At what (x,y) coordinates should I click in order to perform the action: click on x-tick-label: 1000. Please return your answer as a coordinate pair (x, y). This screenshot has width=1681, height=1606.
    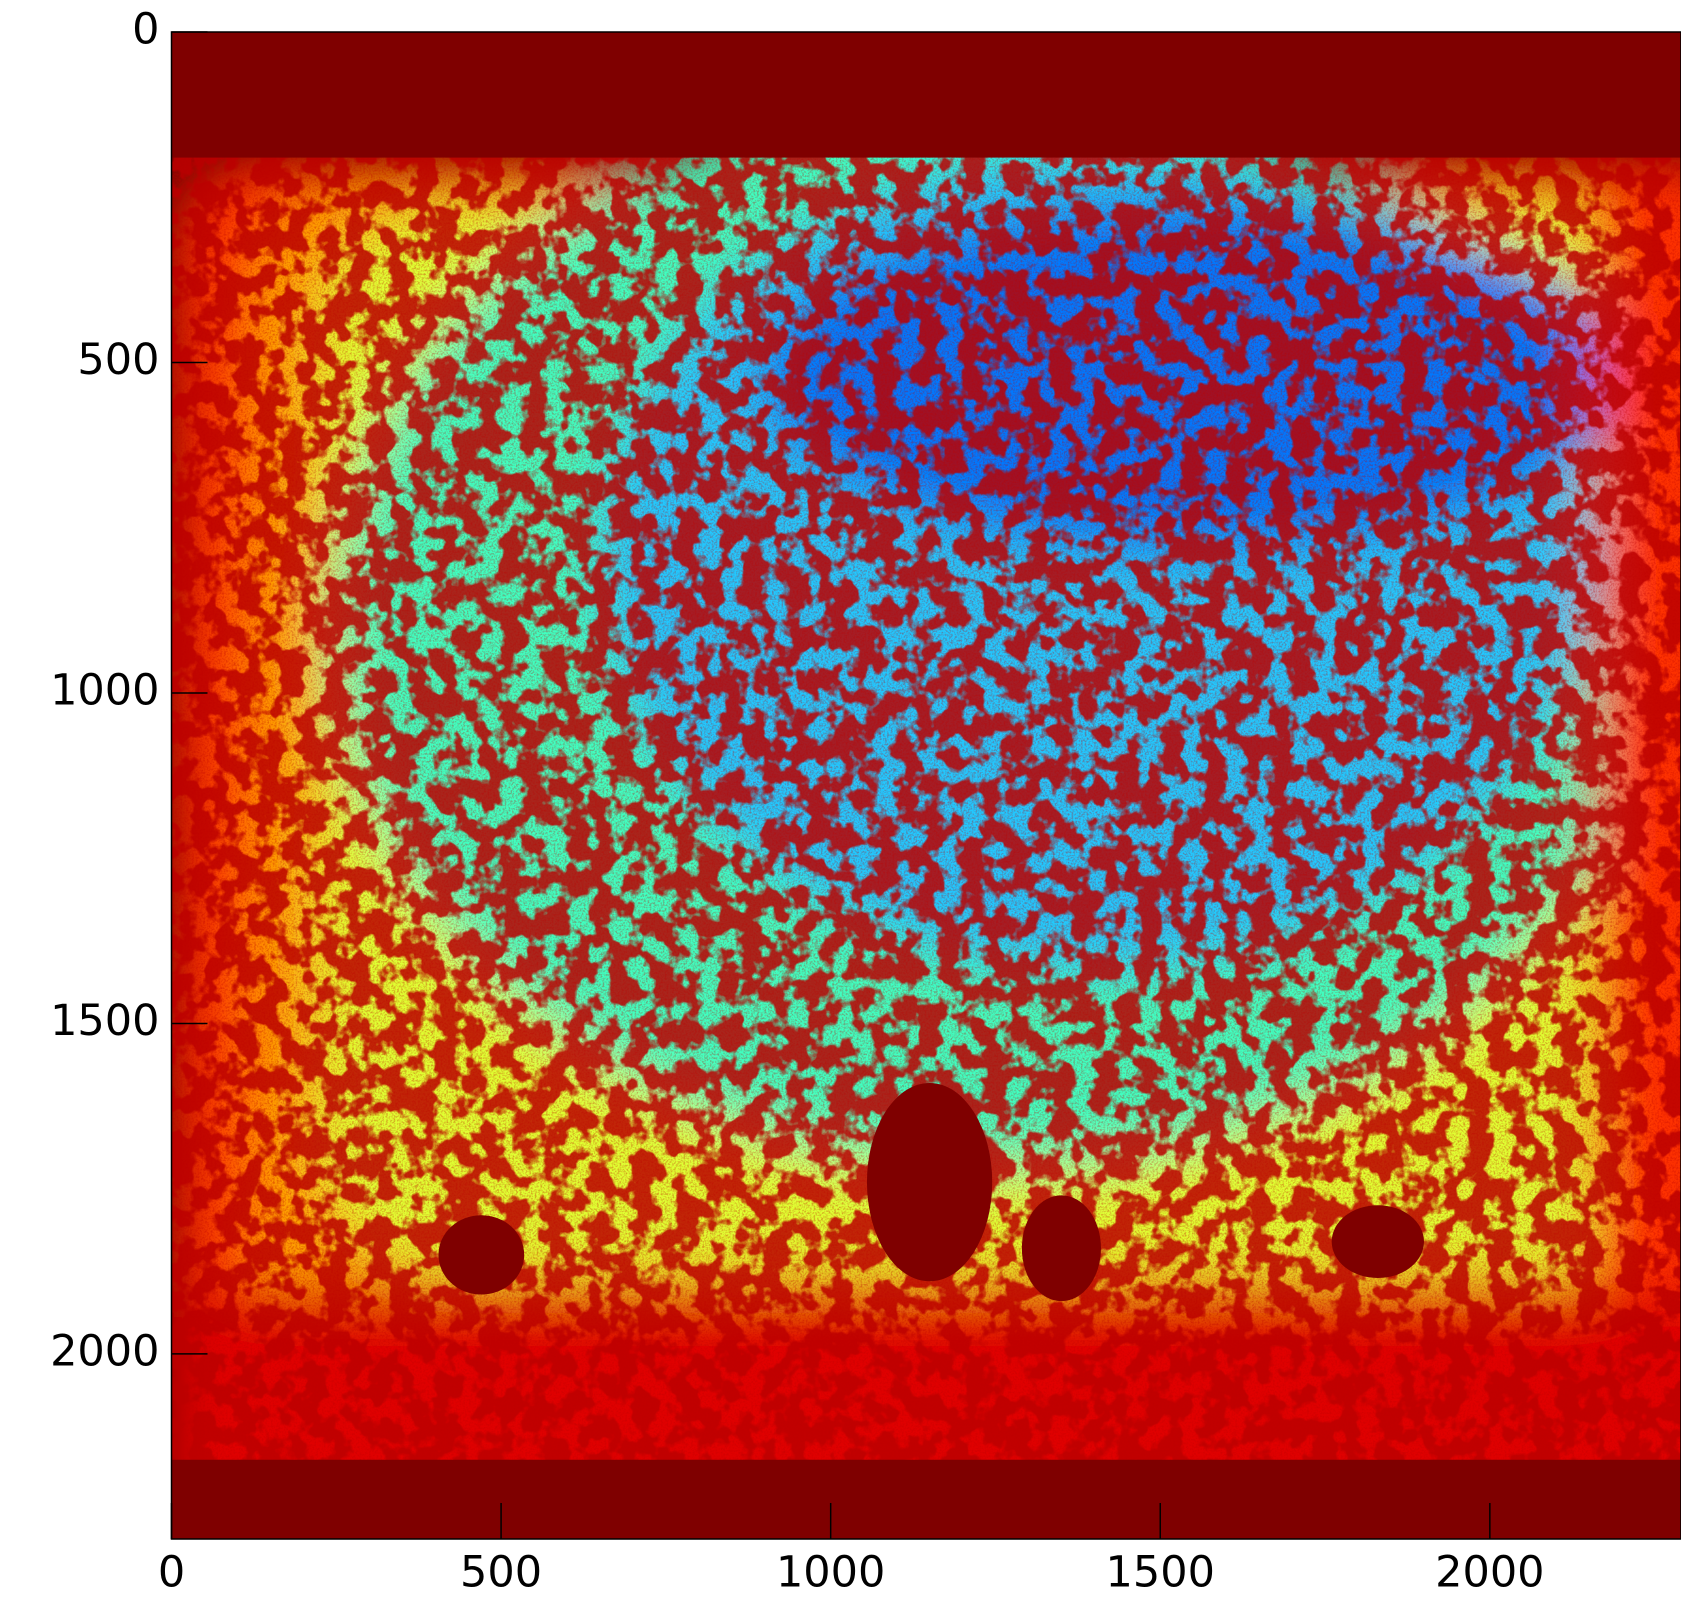
    Looking at the image, I should click on (830, 1573).